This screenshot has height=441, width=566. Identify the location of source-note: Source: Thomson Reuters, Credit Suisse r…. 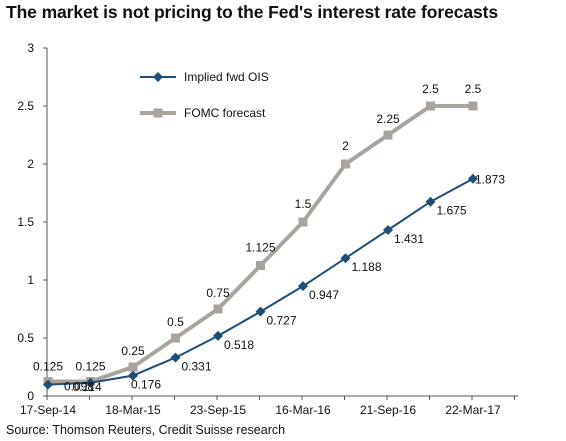
(146, 430).